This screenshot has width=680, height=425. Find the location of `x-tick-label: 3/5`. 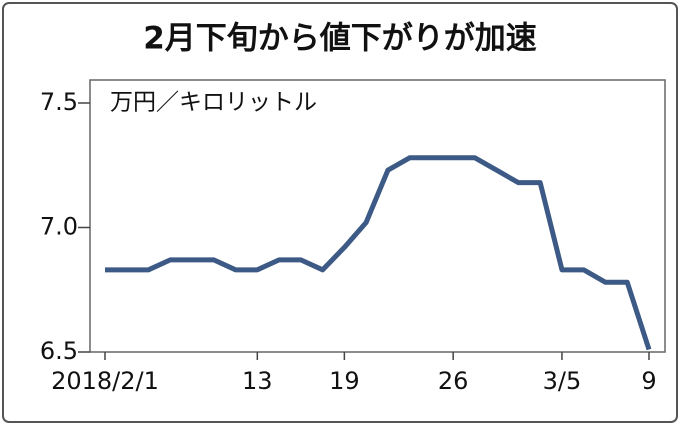

x-tick-label: 3/5 is located at coordinates (562, 381).